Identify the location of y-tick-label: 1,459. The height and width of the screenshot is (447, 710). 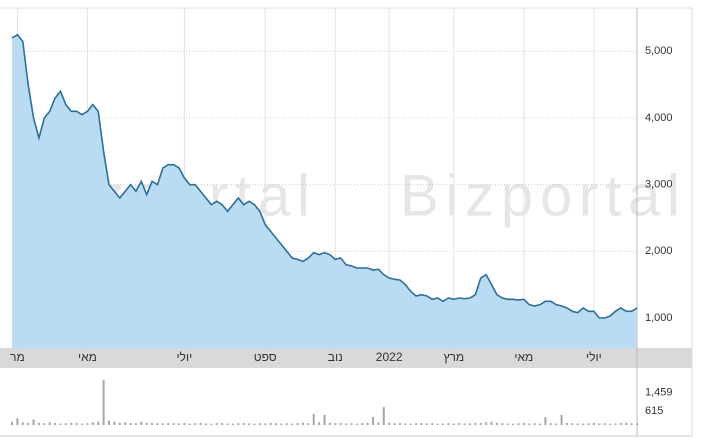
(659, 392).